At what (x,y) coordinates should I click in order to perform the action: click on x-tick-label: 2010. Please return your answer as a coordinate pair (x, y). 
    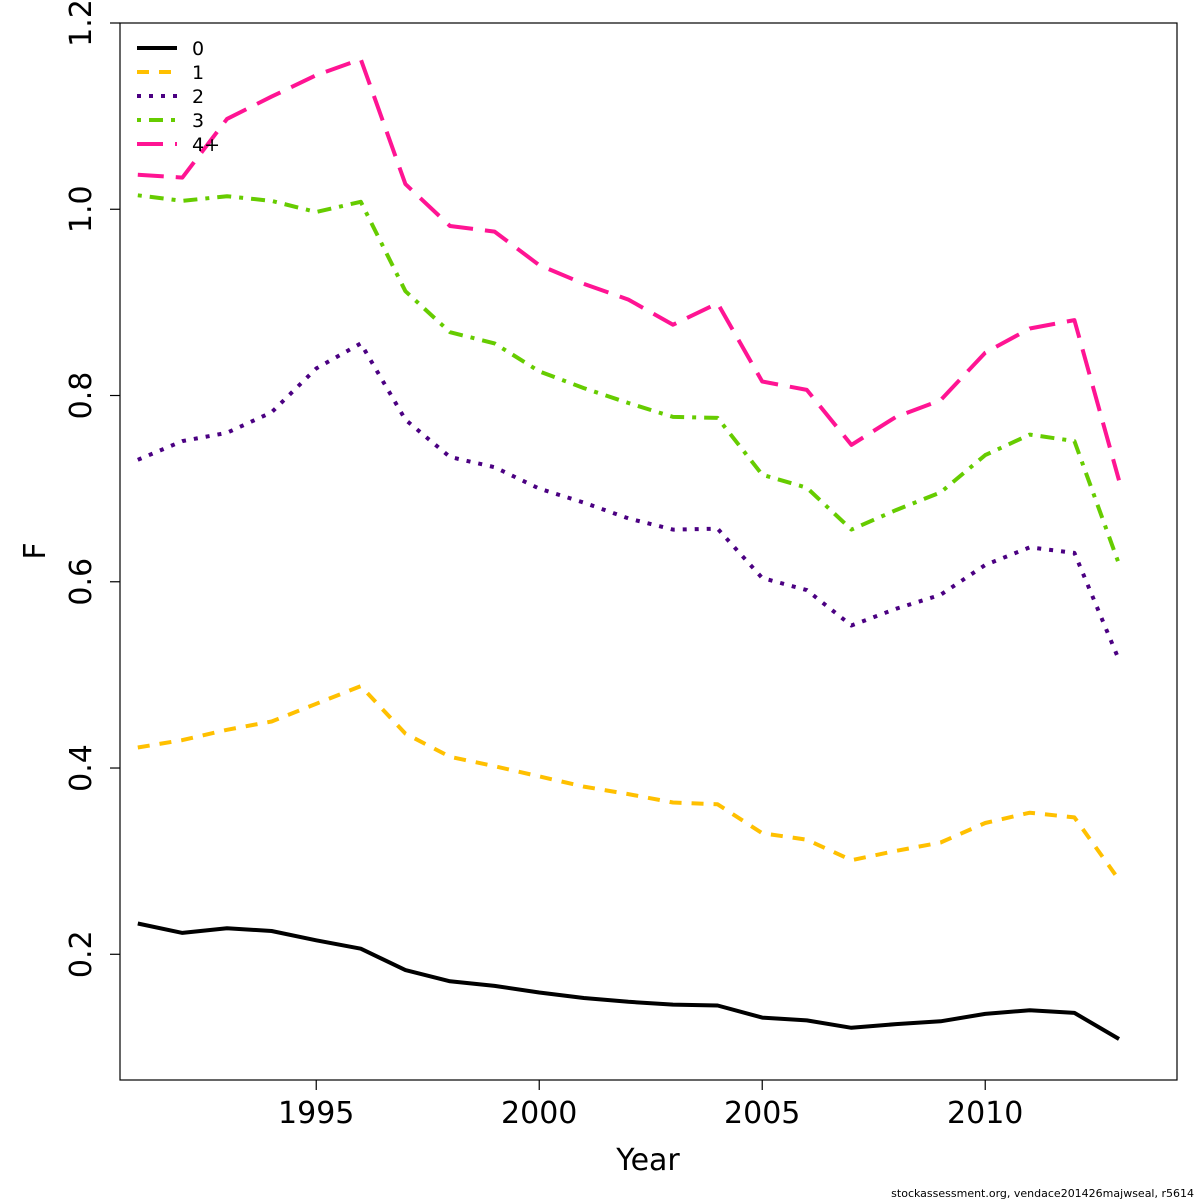
    Looking at the image, I should click on (985, 1113).